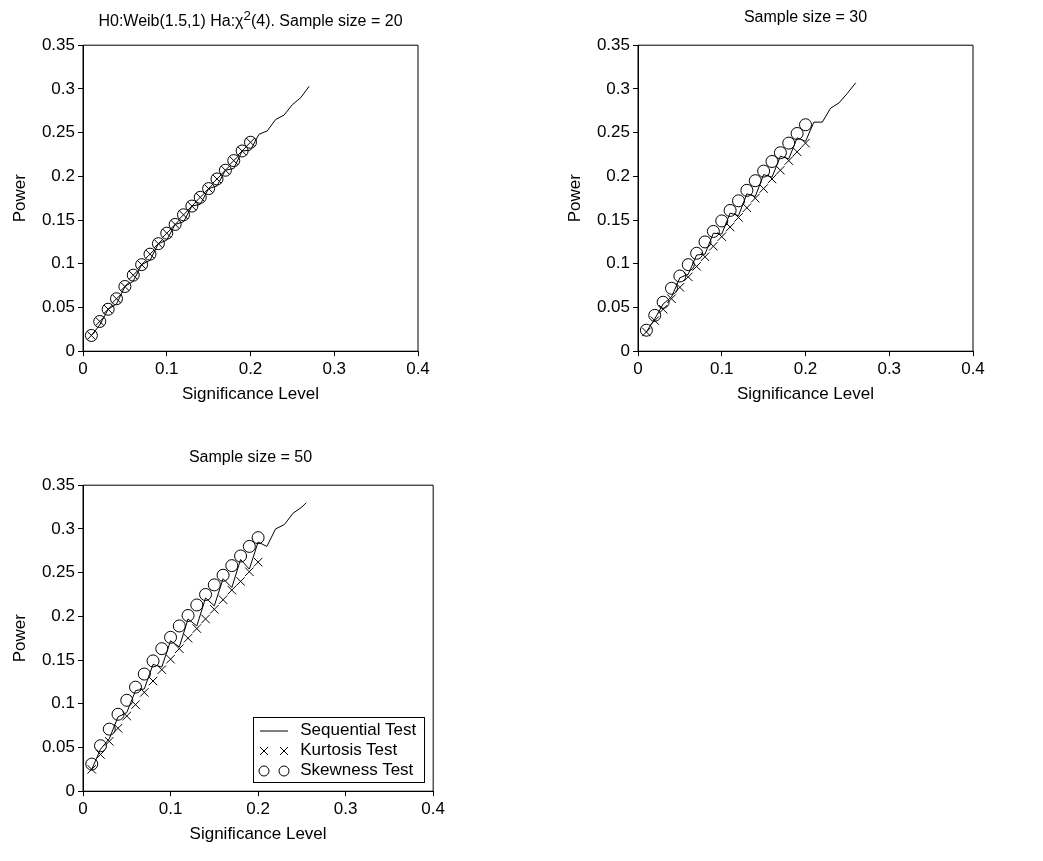 The height and width of the screenshot is (861, 1043). What do you see at coordinates (70, 350) in the screenshot?
I see `y-tick-label: 0` at bounding box center [70, 350].